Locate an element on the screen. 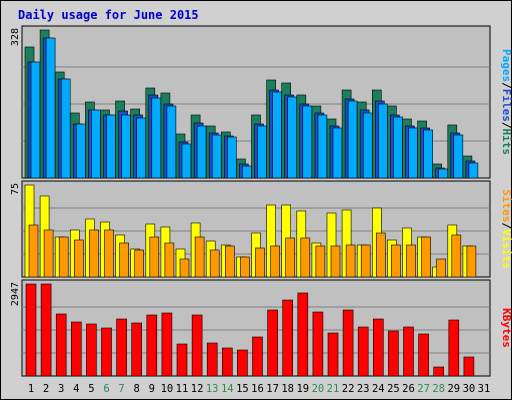 Image resolution: width=512 pixels, height=400 pixels. x-tick-label-31: 31 is located at coordinates (484, 389).